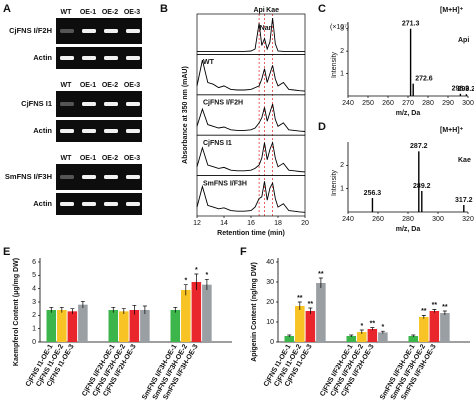  What do you see at coordinates (270, 302) in the screenshot?
I see `y-tick-label: 20` at bounding box center [270, 302].